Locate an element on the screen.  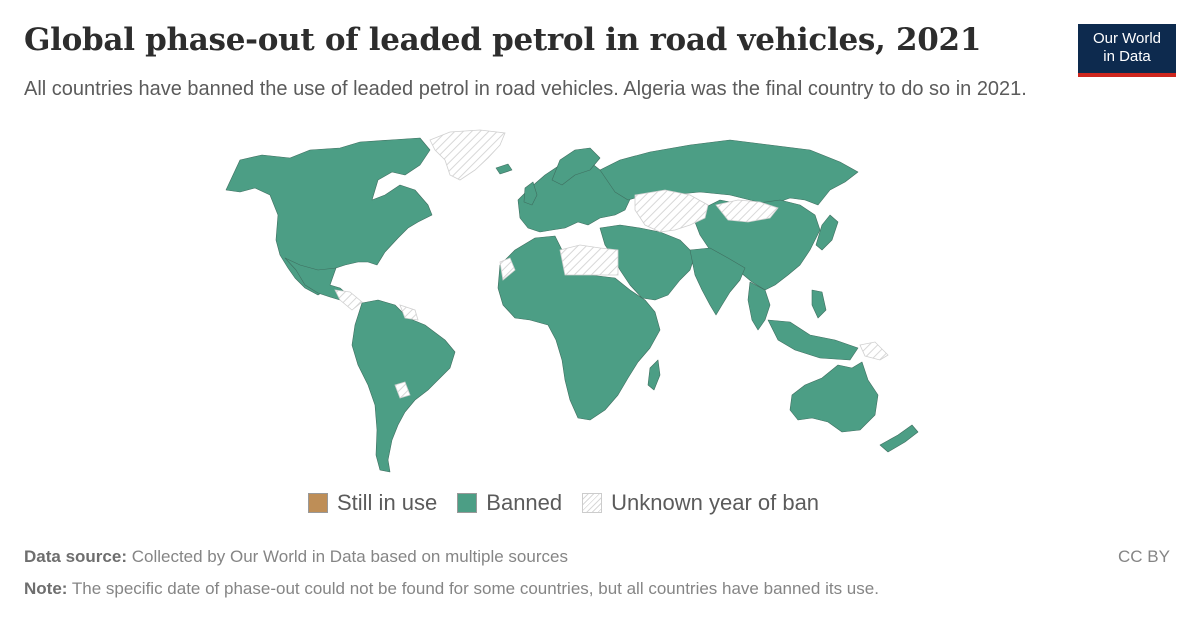
scandinavia is located at coordinates (576, 166).